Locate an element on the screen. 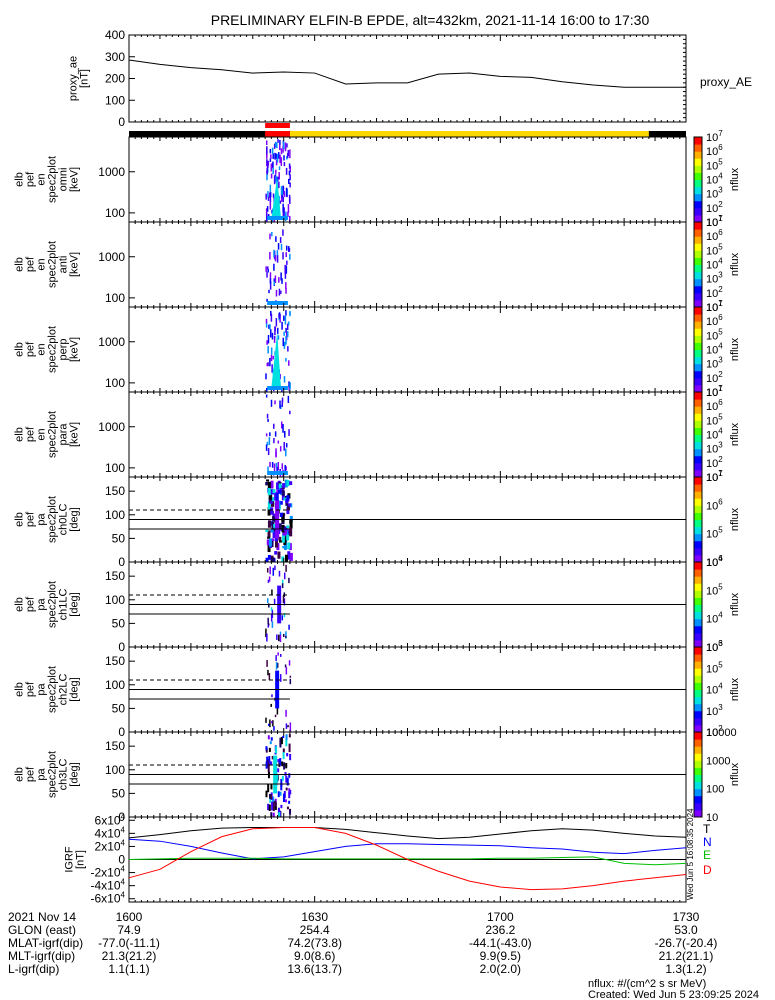 This screenshot has width=775, height=1000. energy-panel-2-colorbar-tick: 10⁶ is located at coordinates (714, 235).